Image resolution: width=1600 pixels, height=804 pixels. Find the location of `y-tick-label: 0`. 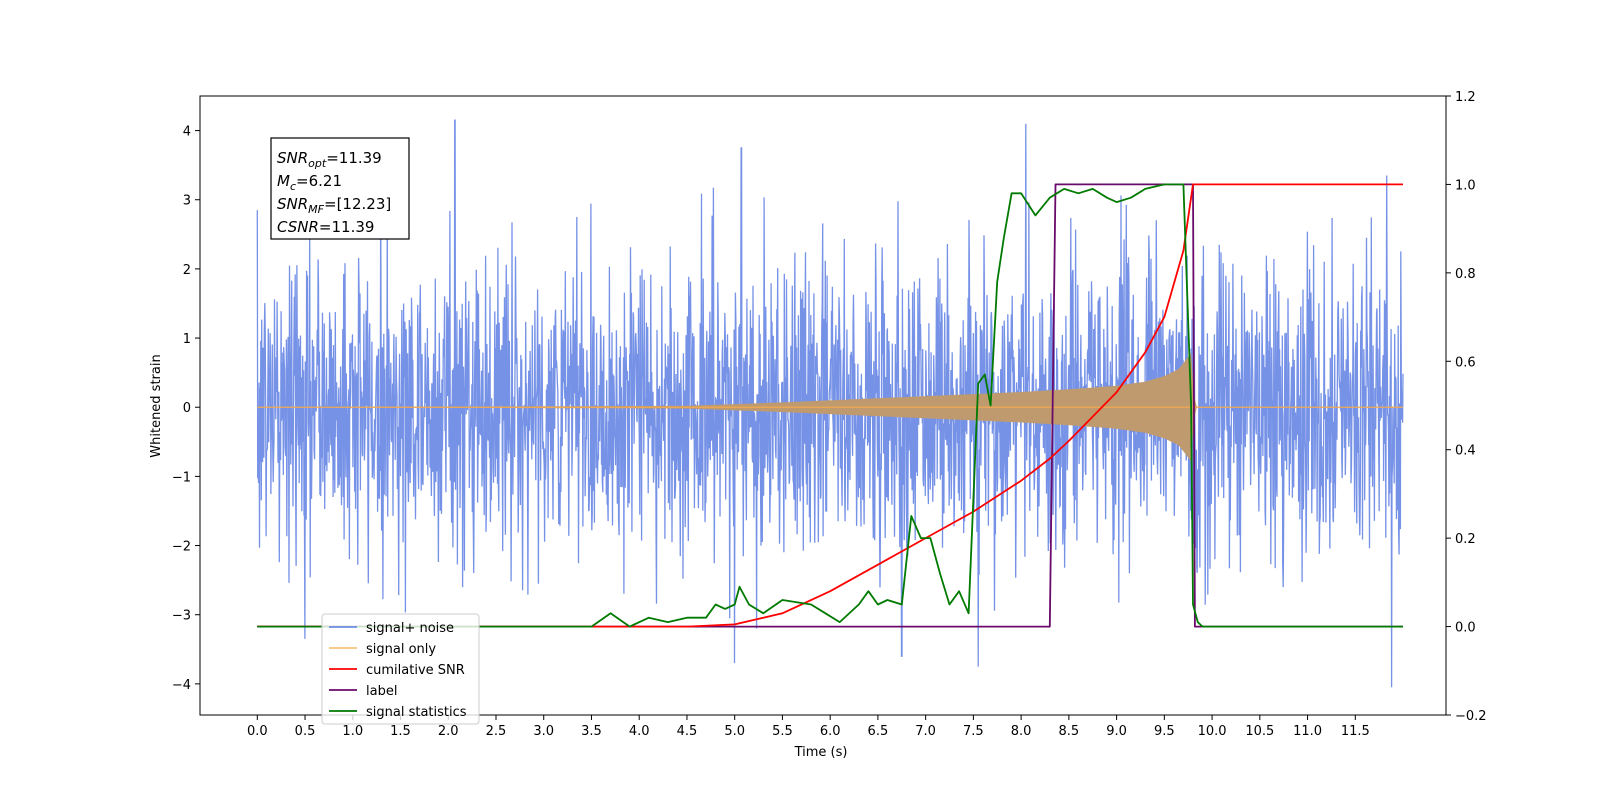

y-tick-label: 0 is located at coordinates (187, 408).